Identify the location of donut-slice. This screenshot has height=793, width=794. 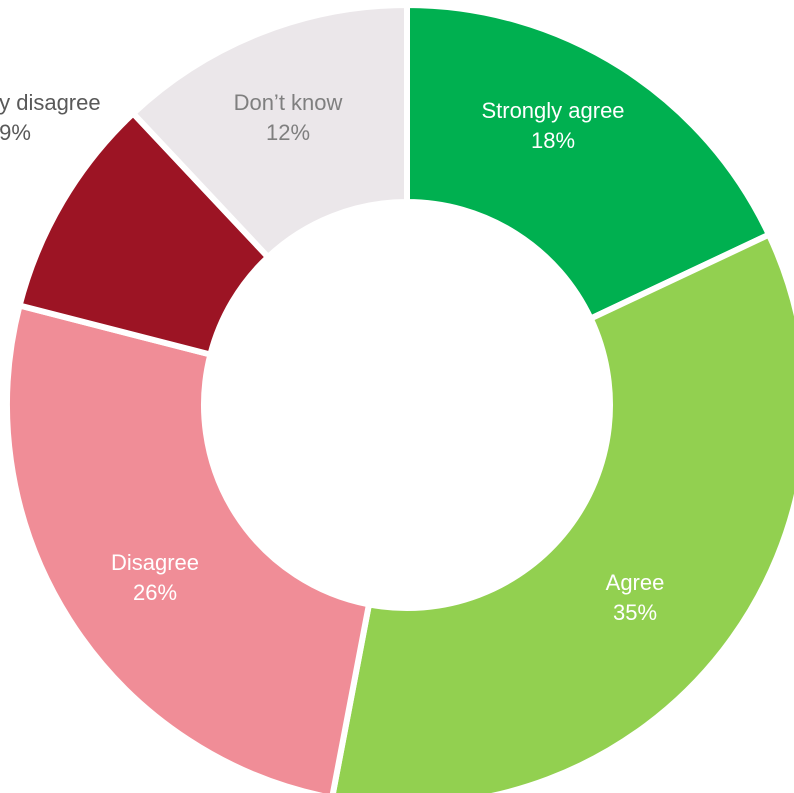
(269, 131).